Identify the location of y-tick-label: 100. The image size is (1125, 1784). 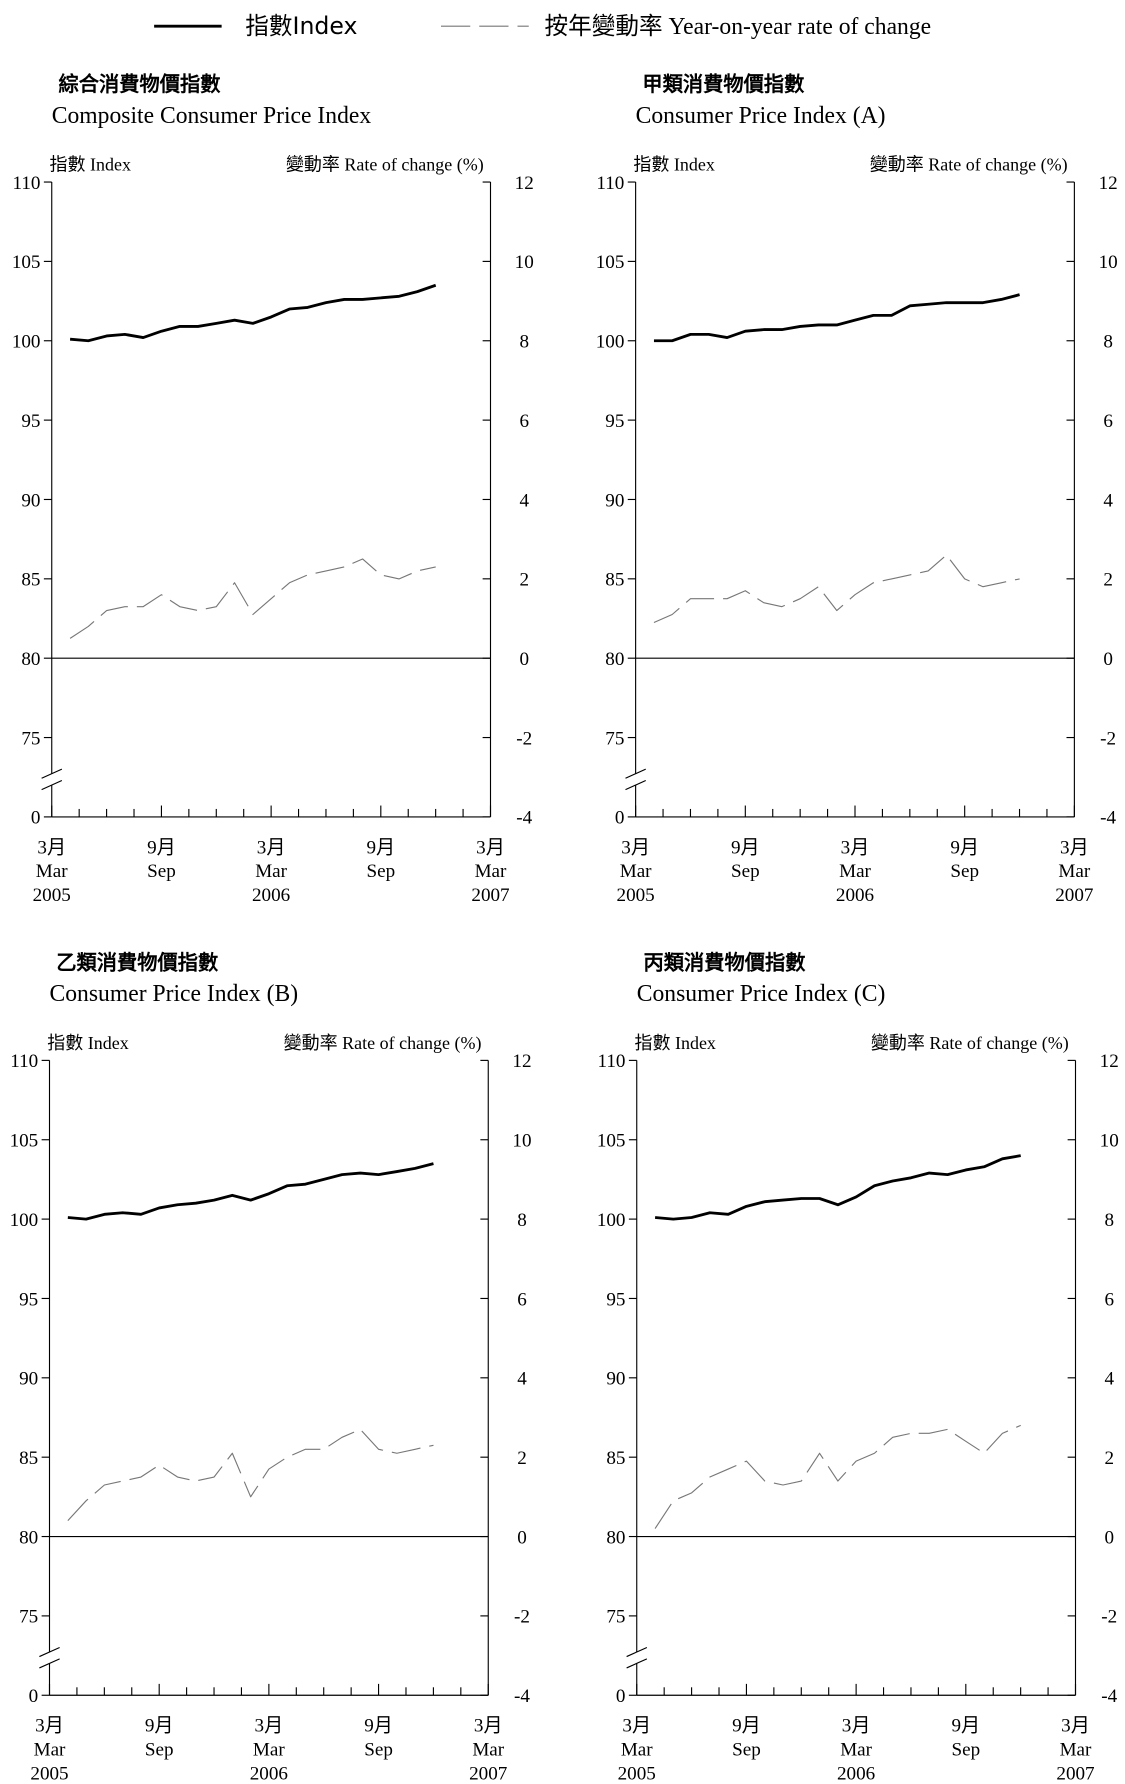
(610, 341).